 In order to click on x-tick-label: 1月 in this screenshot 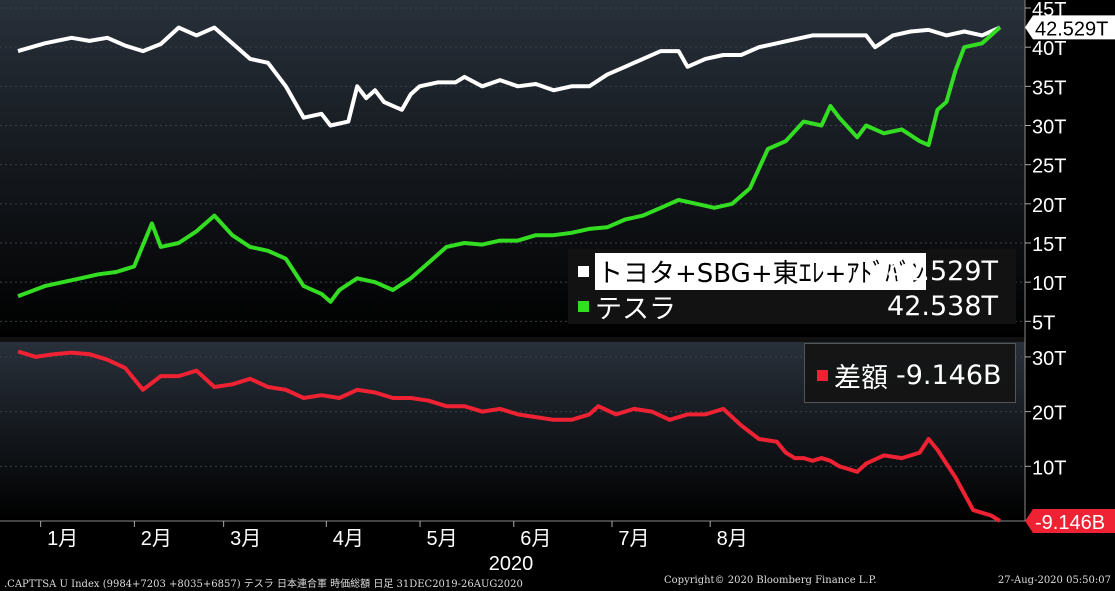, I will do `click(62, 539)`.